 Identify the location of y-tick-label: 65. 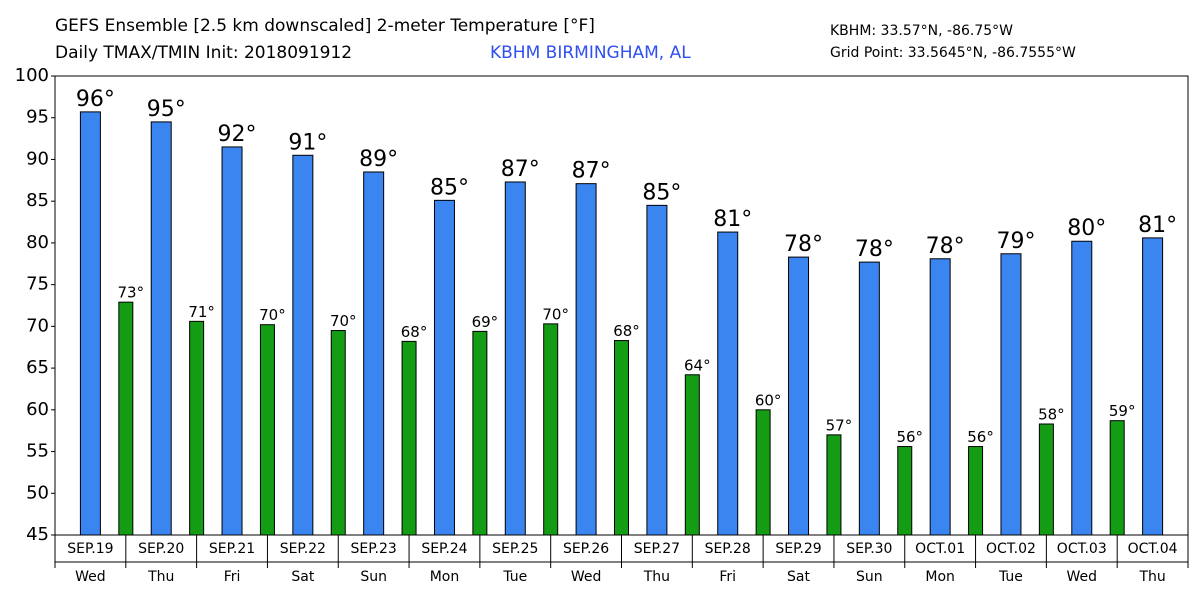
(37, 367).